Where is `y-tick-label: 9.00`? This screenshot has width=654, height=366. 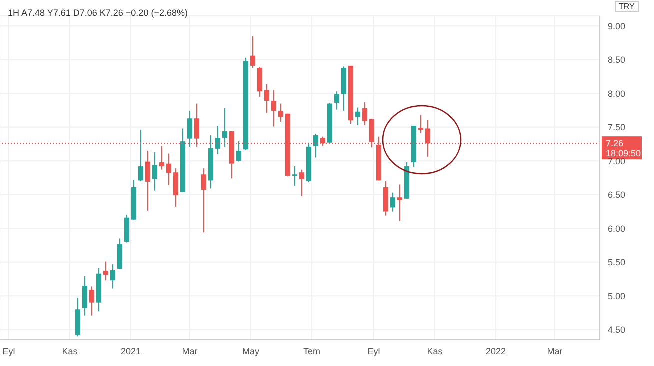
y-tick-label: 9.00 is located at coordinates (617, 26).